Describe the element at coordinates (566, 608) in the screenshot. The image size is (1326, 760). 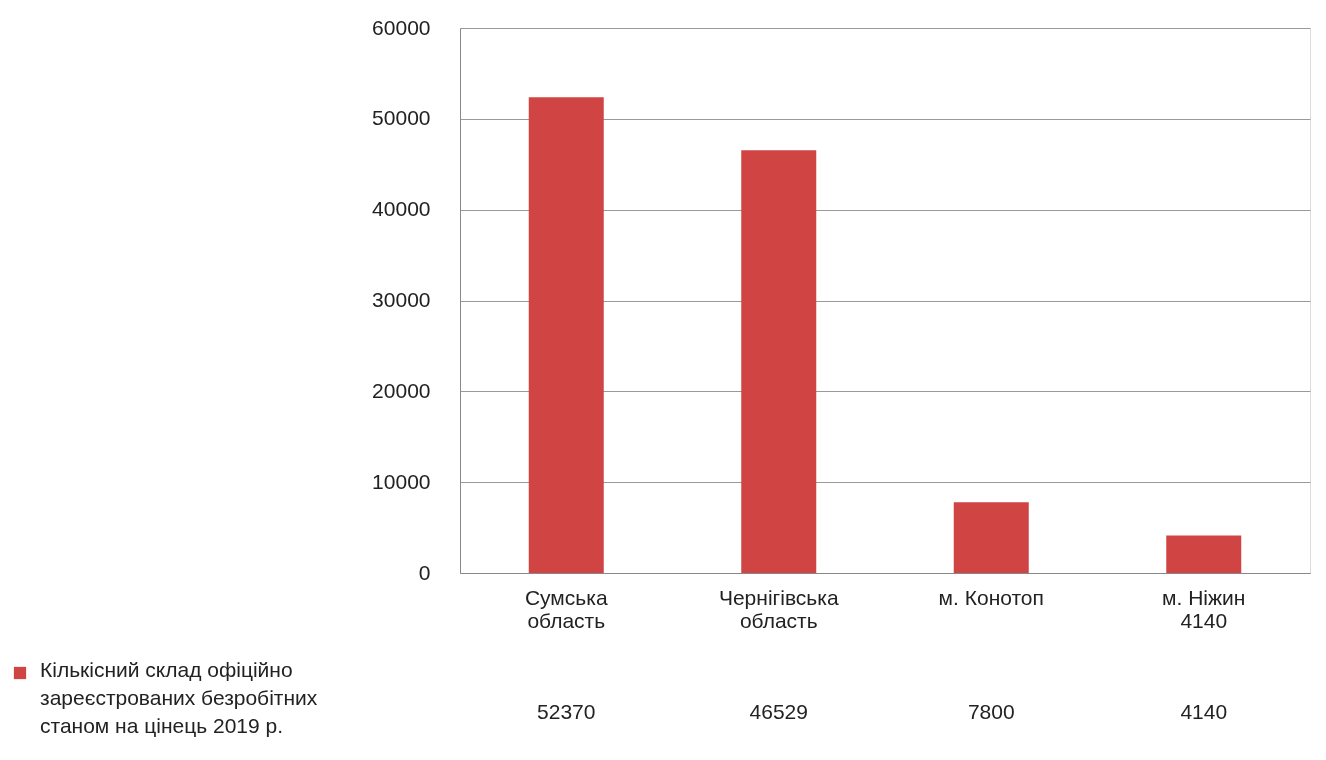
I see `x-tick-label: Сумська область` at that location.